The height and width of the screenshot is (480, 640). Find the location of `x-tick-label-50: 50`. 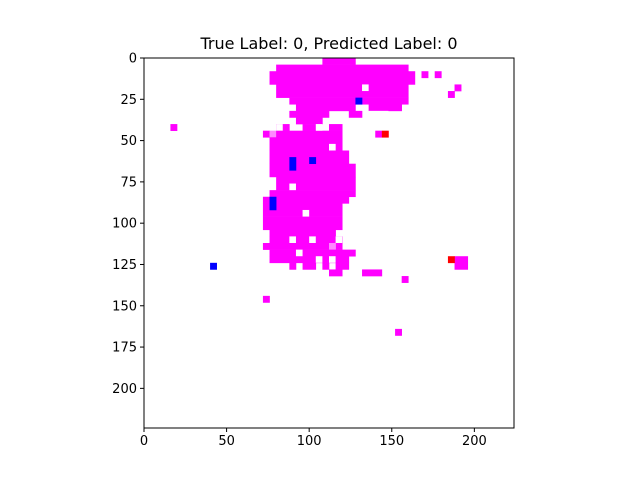

x-tick-label-50: 50 is located at coordinates (226, 441).